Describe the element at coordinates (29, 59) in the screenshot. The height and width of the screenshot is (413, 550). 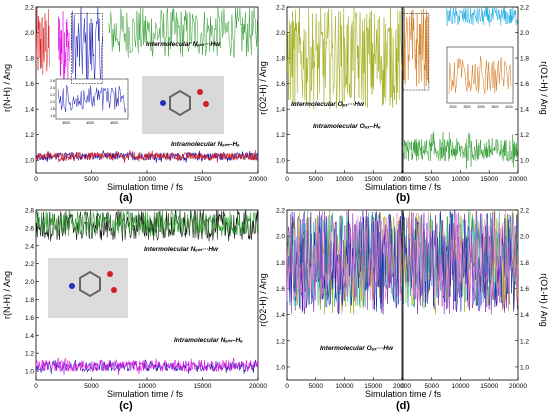
I see `panel-a-ytick-label: 1.8` at that location.